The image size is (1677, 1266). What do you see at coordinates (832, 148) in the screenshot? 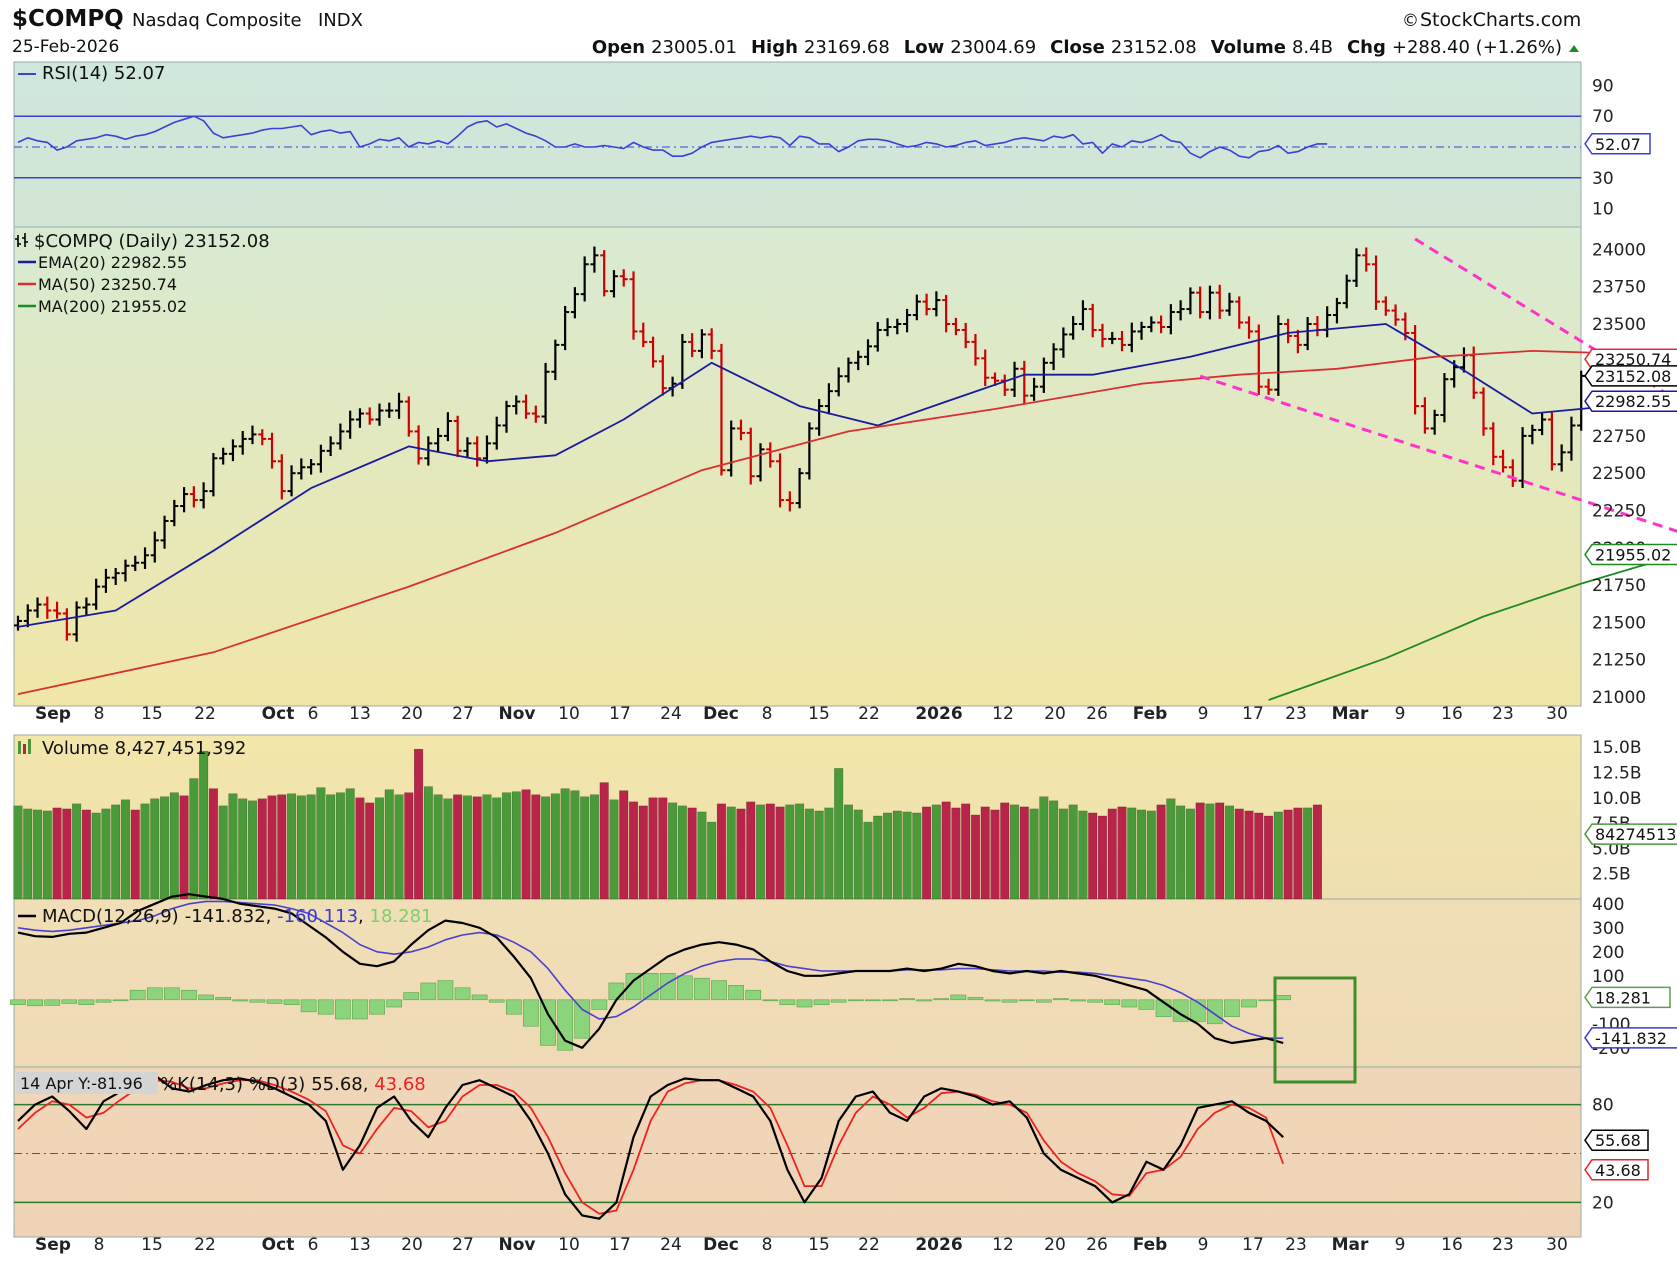
I see `rsi-series: 907050301052.07` at bounding box center [832, 148].